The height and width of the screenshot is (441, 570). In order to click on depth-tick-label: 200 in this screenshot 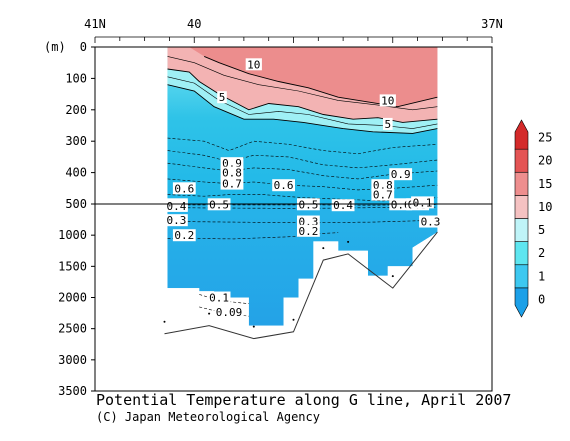, I will do `click(76, 110)`.